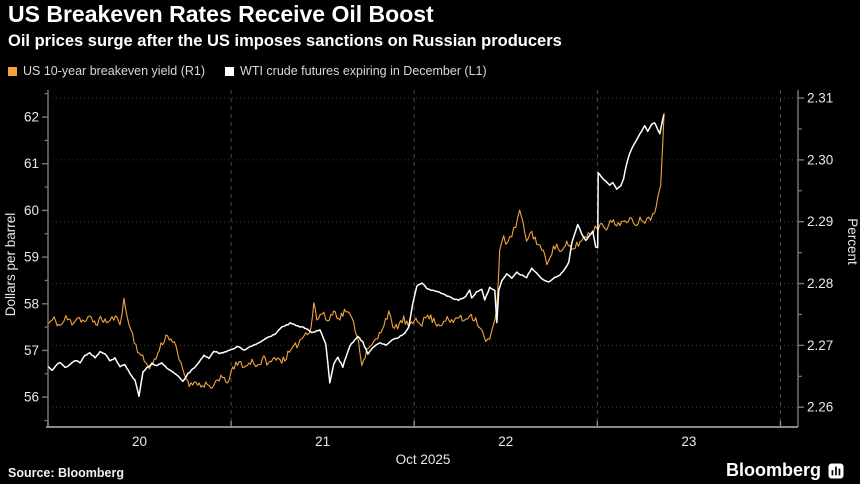 The height and width of the screenshot is (484, 860). Describe the element at coordinates (820, 159) in the screenshot. I see `right-axis-tick-label: 2.30` at that location.